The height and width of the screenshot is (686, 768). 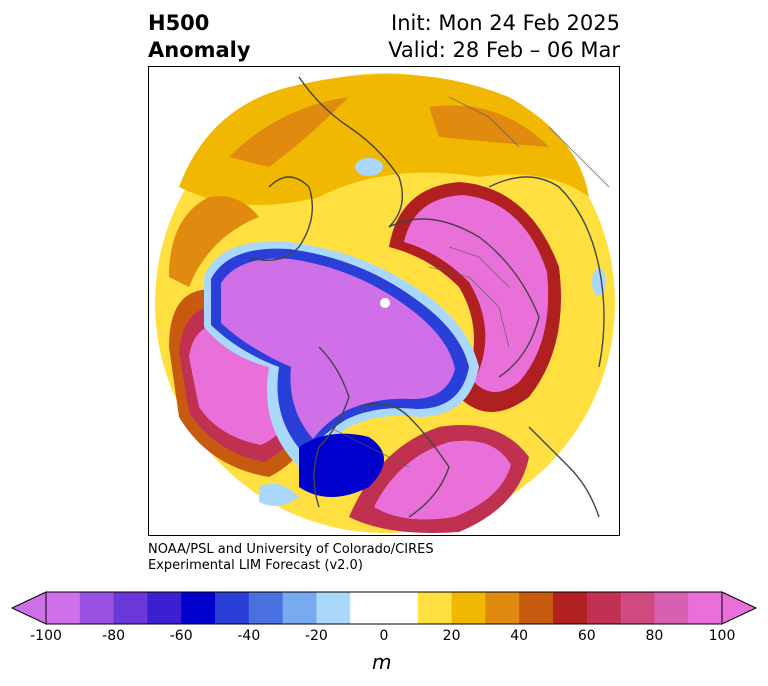 What do you see at coordinates (722, 636) in the screenshot?
I see `colorbar-tick-label: 100` at bounding box center [722, 636].